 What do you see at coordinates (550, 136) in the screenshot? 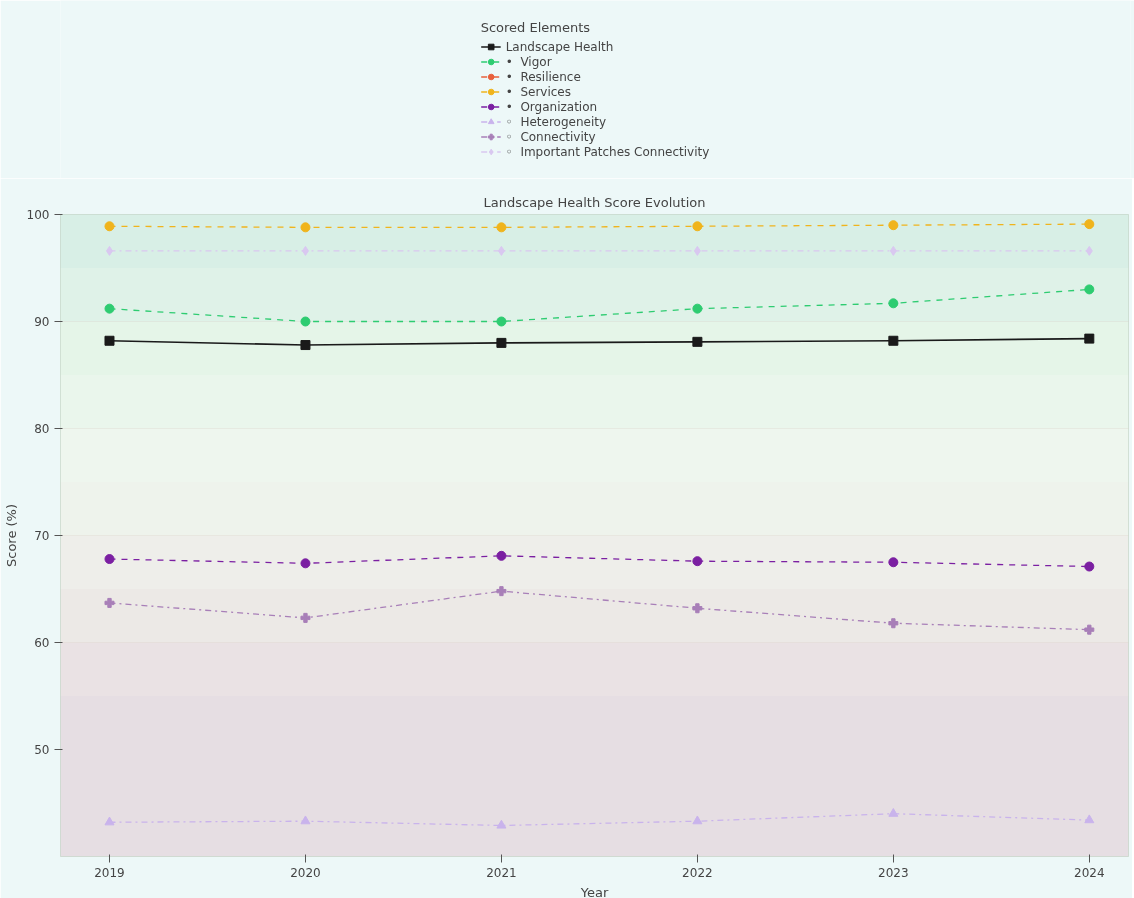
I see `legend-label: ◦ Connectivity` at bounding box center [550, 136].